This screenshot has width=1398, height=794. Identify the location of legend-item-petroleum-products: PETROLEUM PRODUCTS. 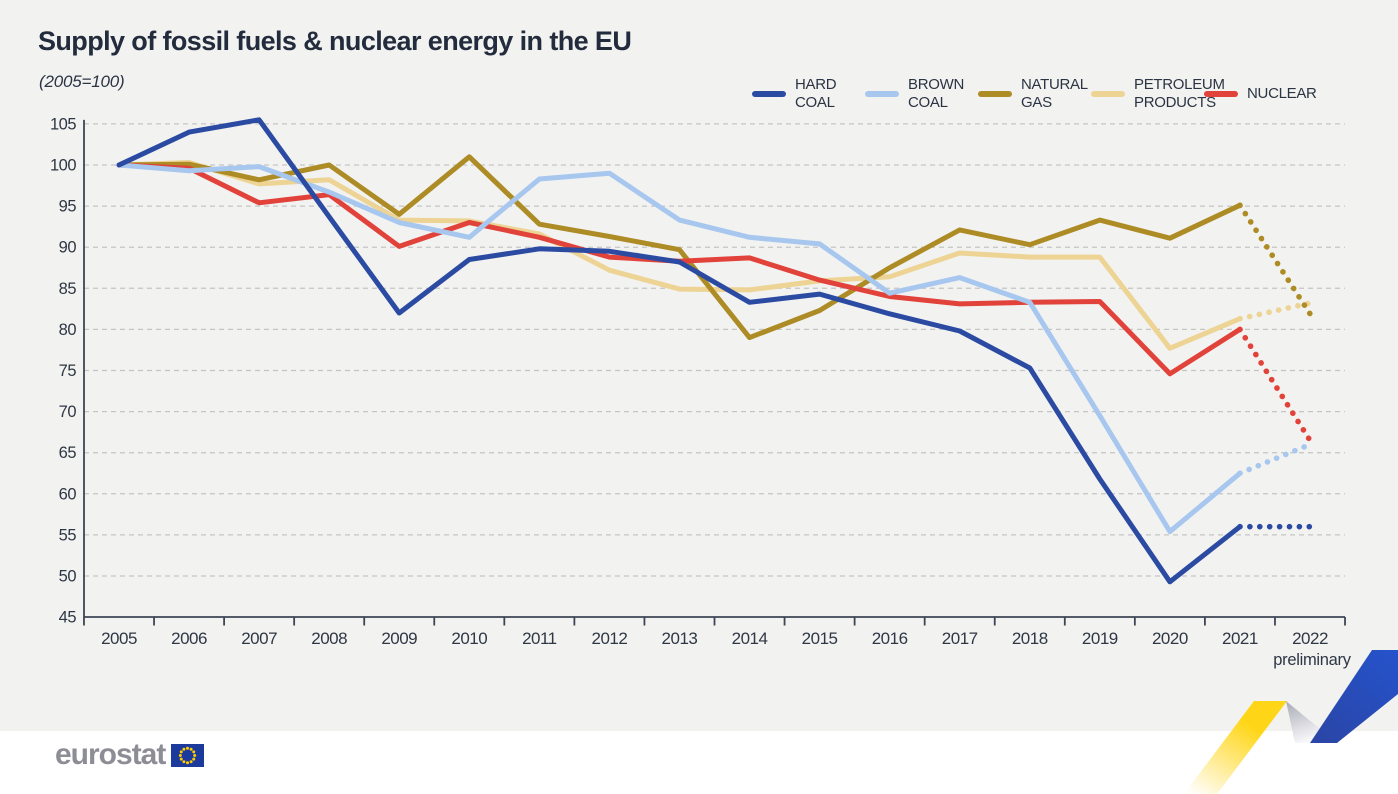
(1158, 94).